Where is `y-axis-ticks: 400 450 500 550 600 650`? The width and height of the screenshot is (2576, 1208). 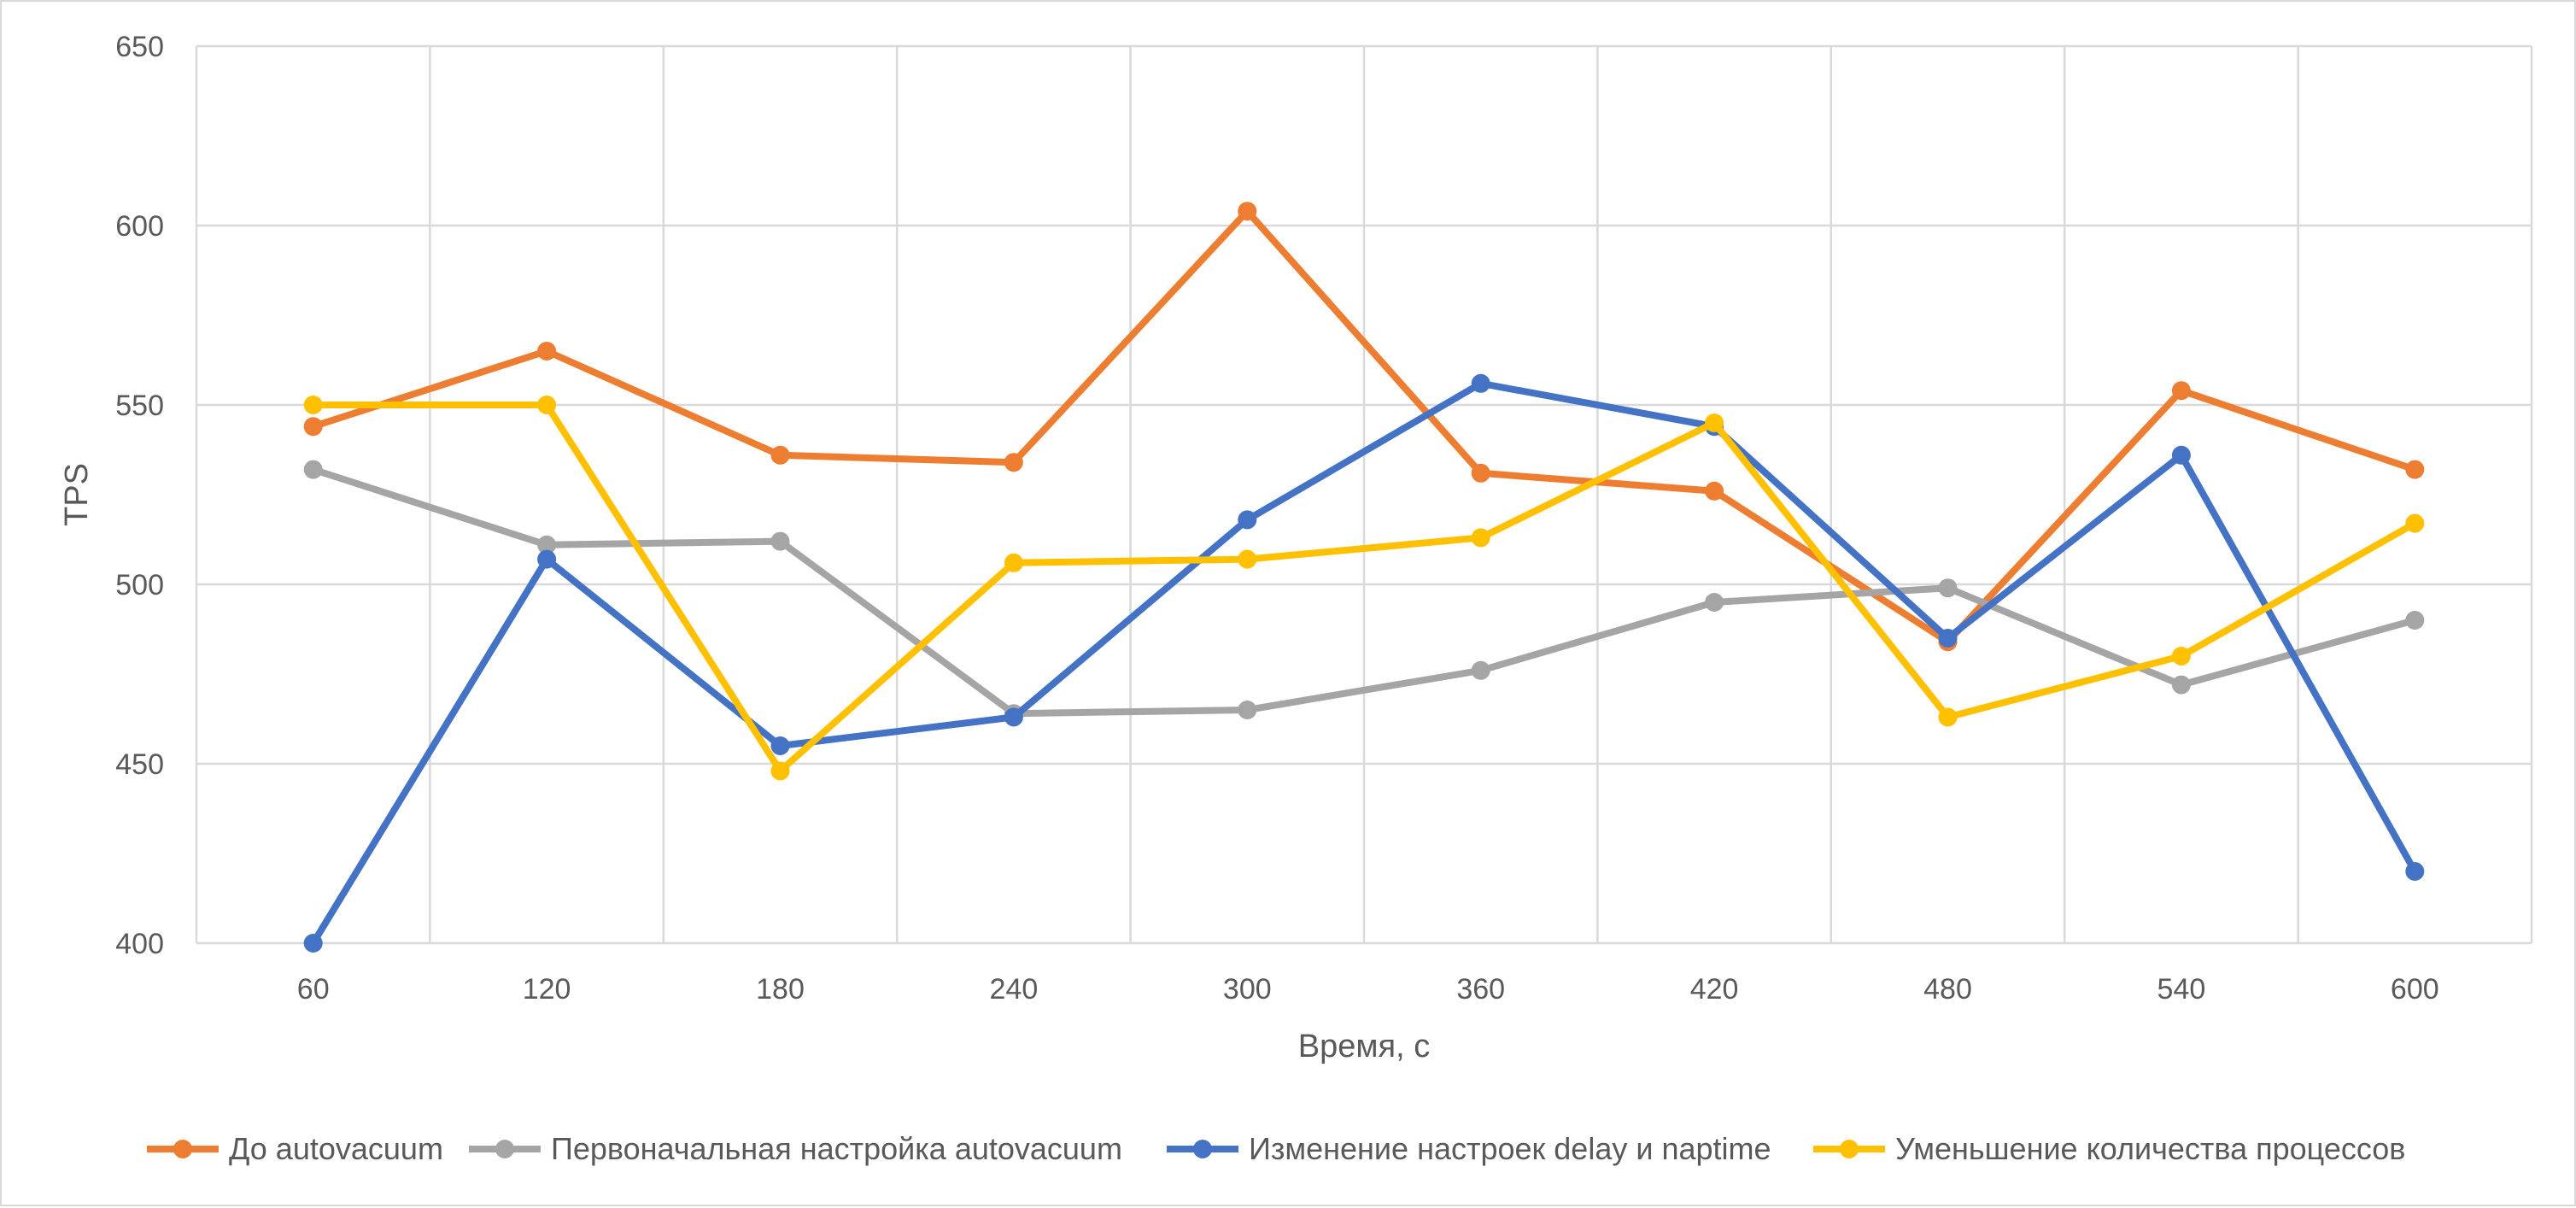 y-axis-ticks: 400 450 500 550 600 650 is located at coordinates (139, 495).